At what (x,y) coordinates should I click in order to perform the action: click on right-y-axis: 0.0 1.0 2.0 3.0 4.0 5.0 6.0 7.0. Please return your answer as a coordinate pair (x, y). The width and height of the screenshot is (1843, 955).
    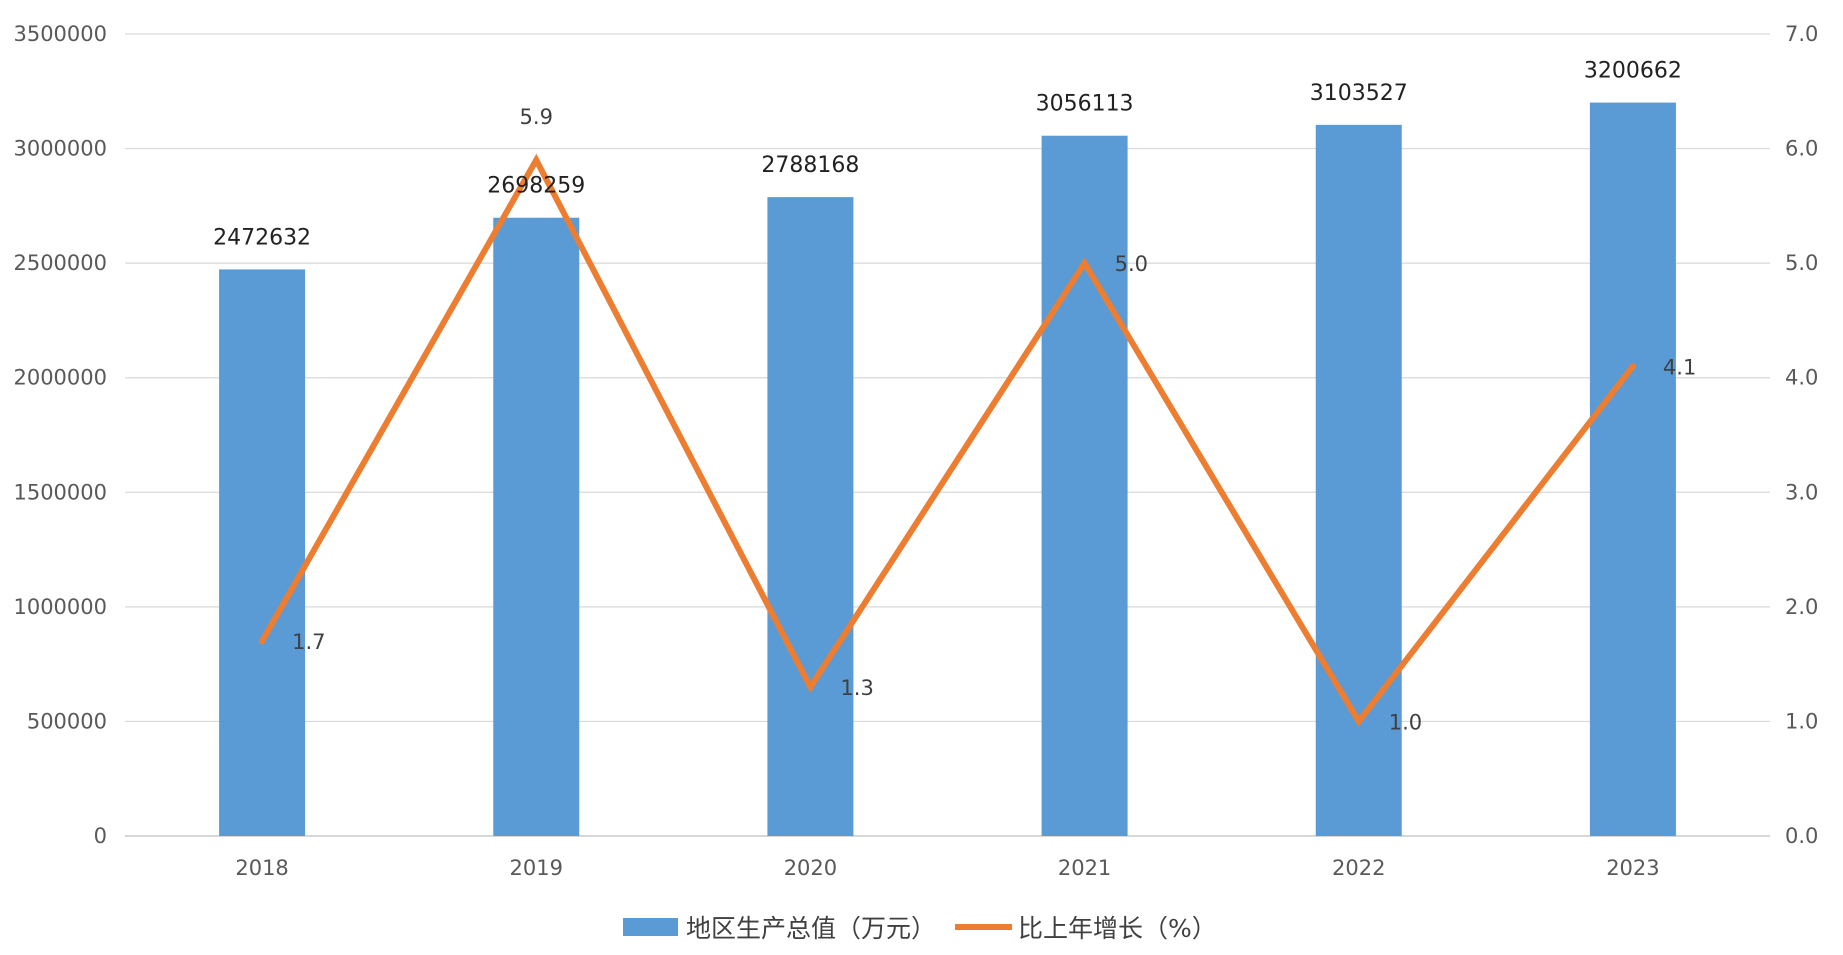
    Looking at the image, I should click on (1801, 435).